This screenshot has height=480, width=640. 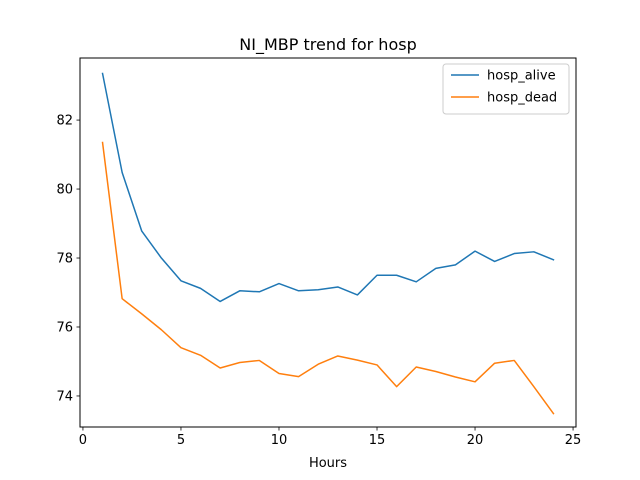 What do you see at coordinates (83, 440) in the screenshot?
I see `x-tick-label: 0` at bounding box center [83, 440].